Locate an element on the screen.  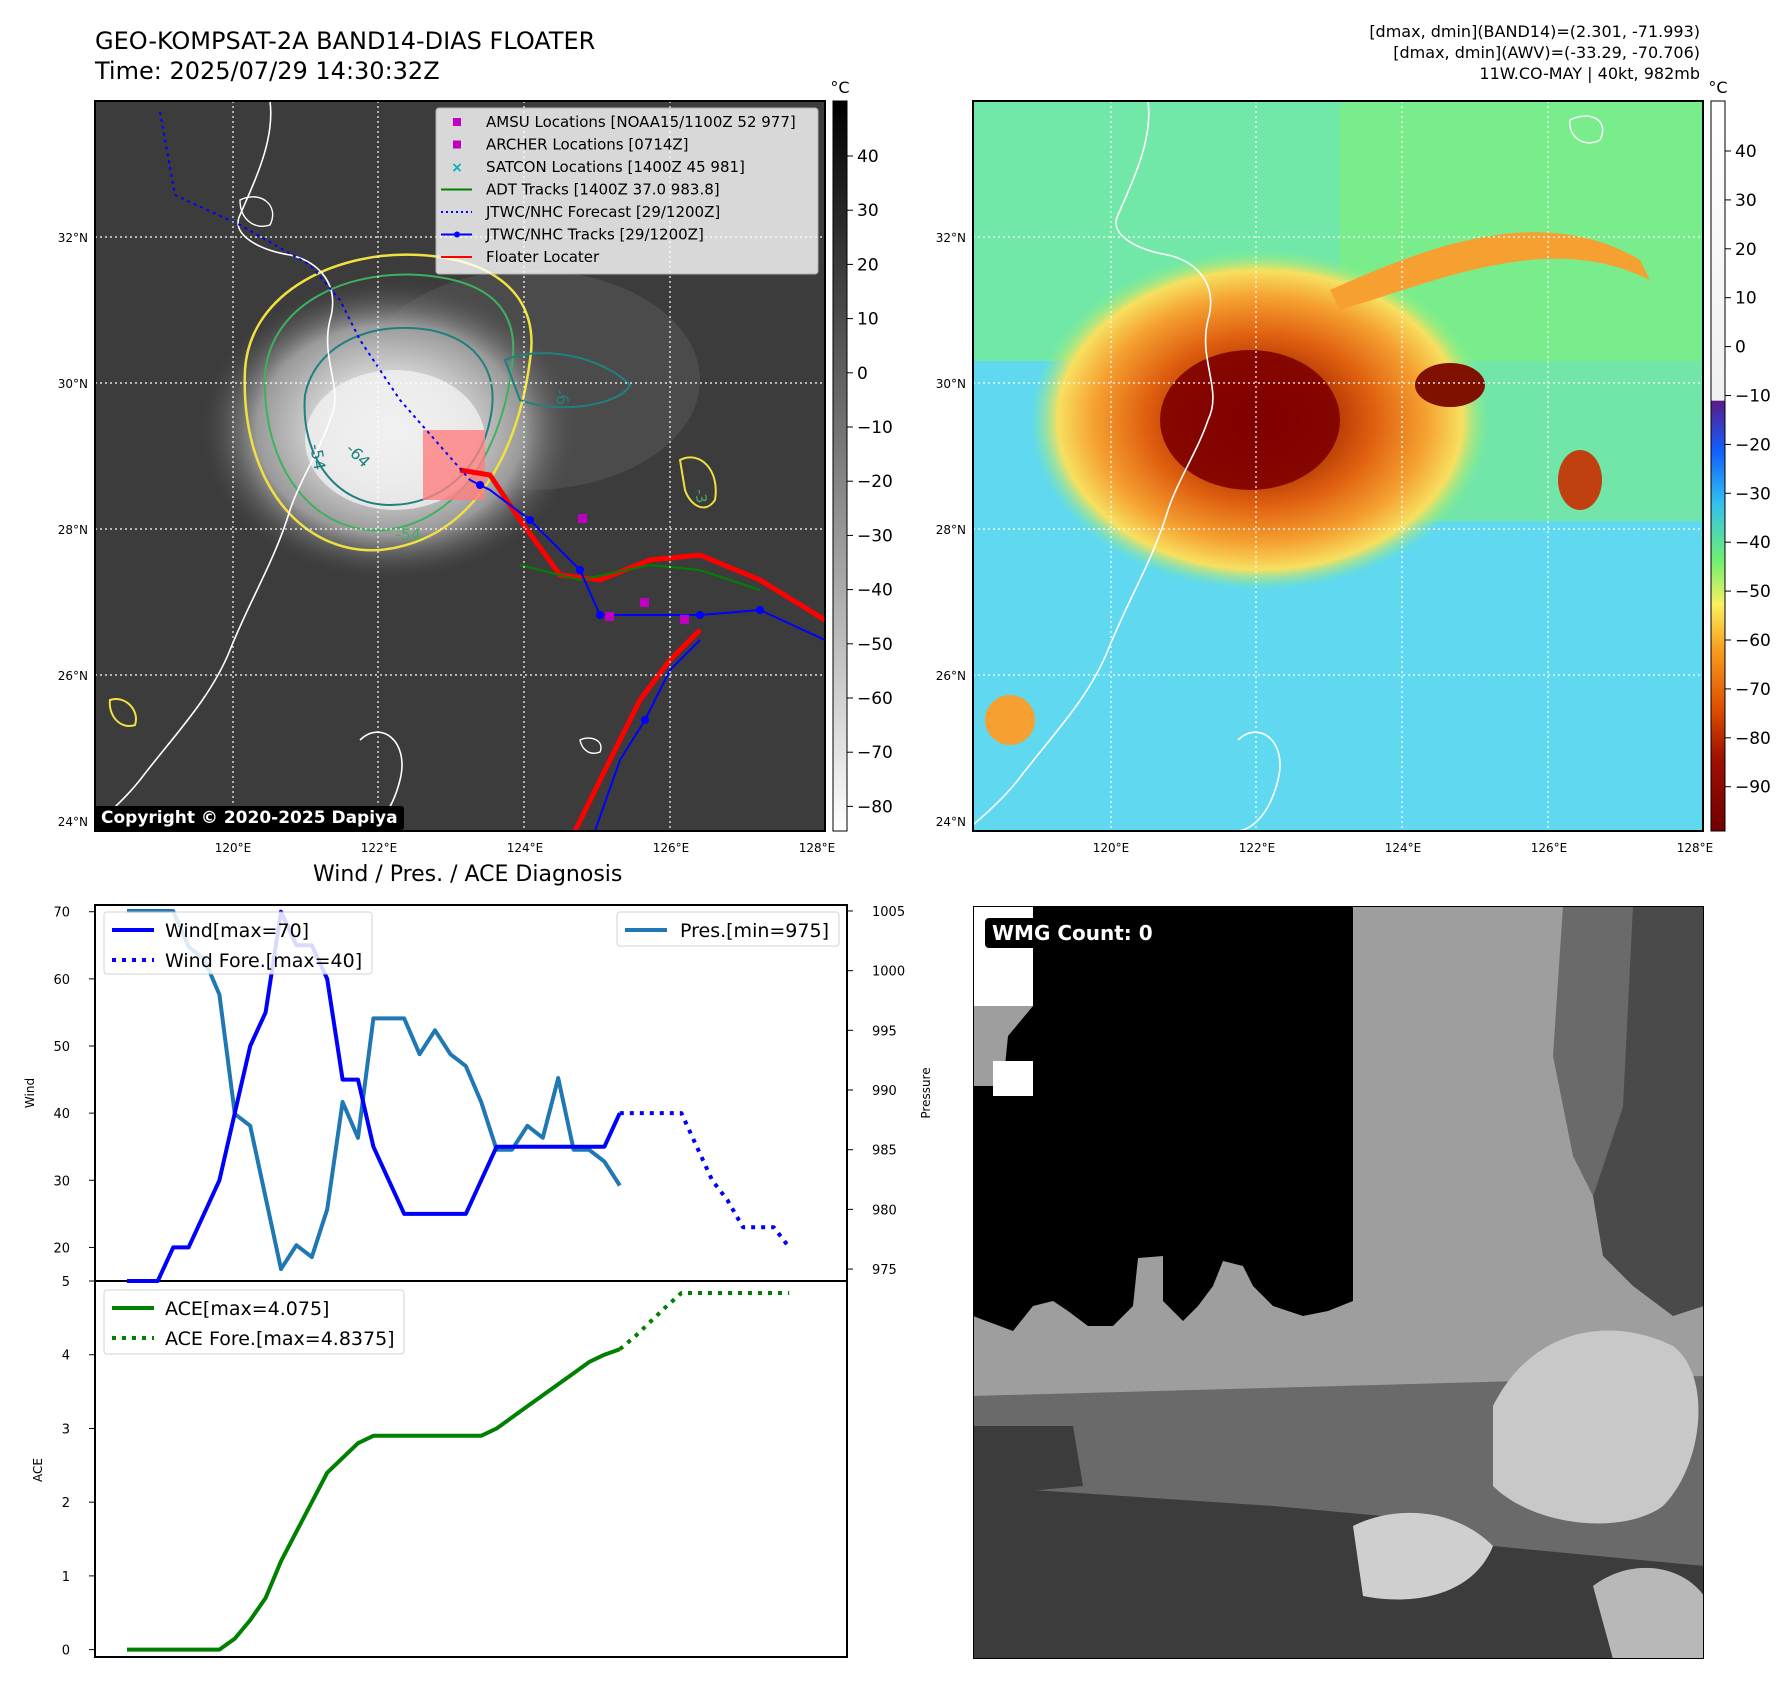
legend-wind-forecast: Wind Fore.[max=40] is located at coordinates (263, 961).